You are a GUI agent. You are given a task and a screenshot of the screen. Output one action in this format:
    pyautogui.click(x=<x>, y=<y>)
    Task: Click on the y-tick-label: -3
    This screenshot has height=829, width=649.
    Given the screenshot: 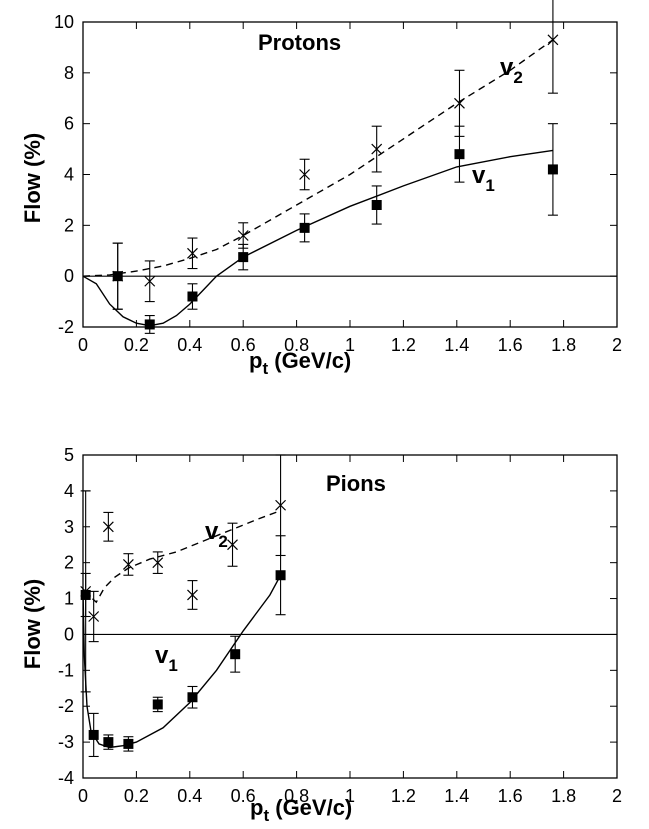 What is the action you would take?
    pyautogui.click(x=66, y=742)
    